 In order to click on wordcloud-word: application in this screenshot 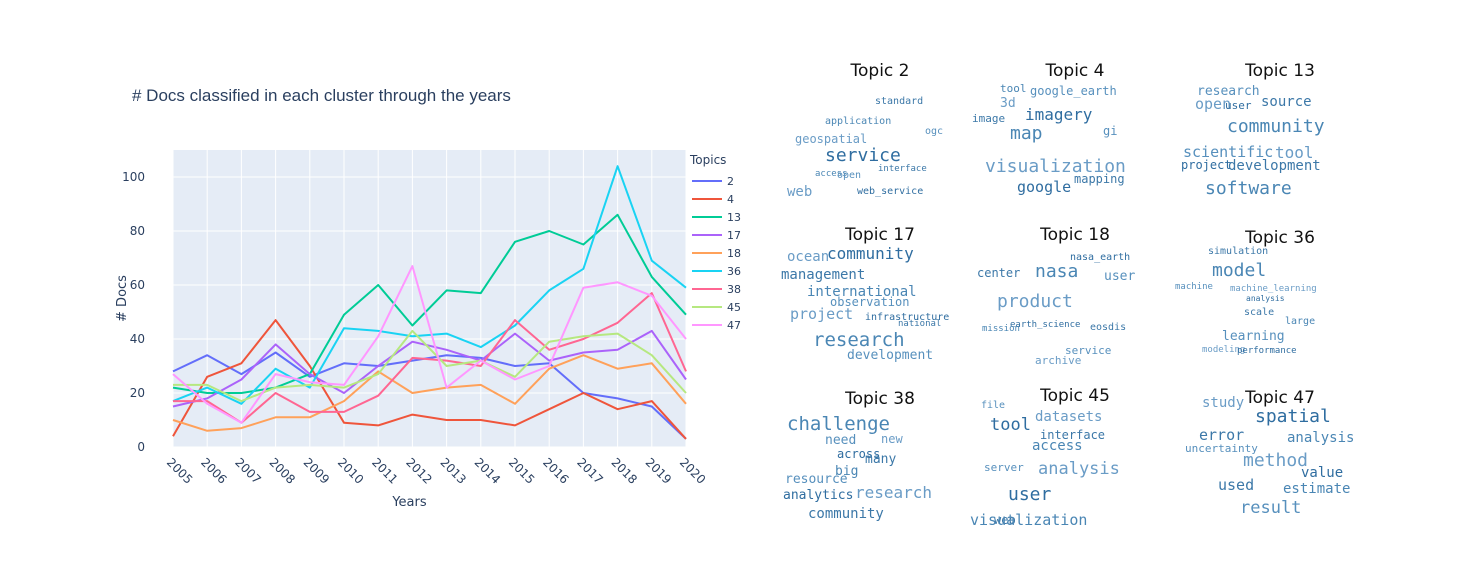, I will do `click(858, 121)`.